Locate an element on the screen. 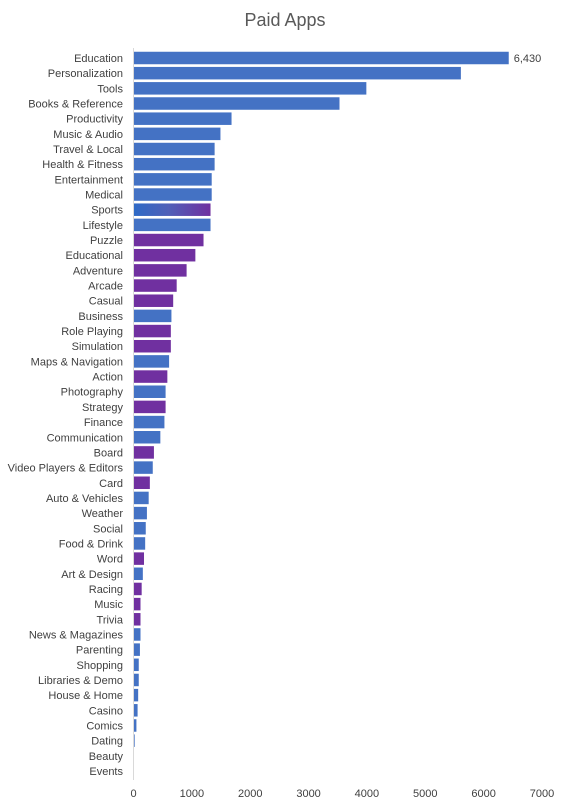 The image size is (570, 811). x-tick-label: 1000 is located at coordinates (192, 794).